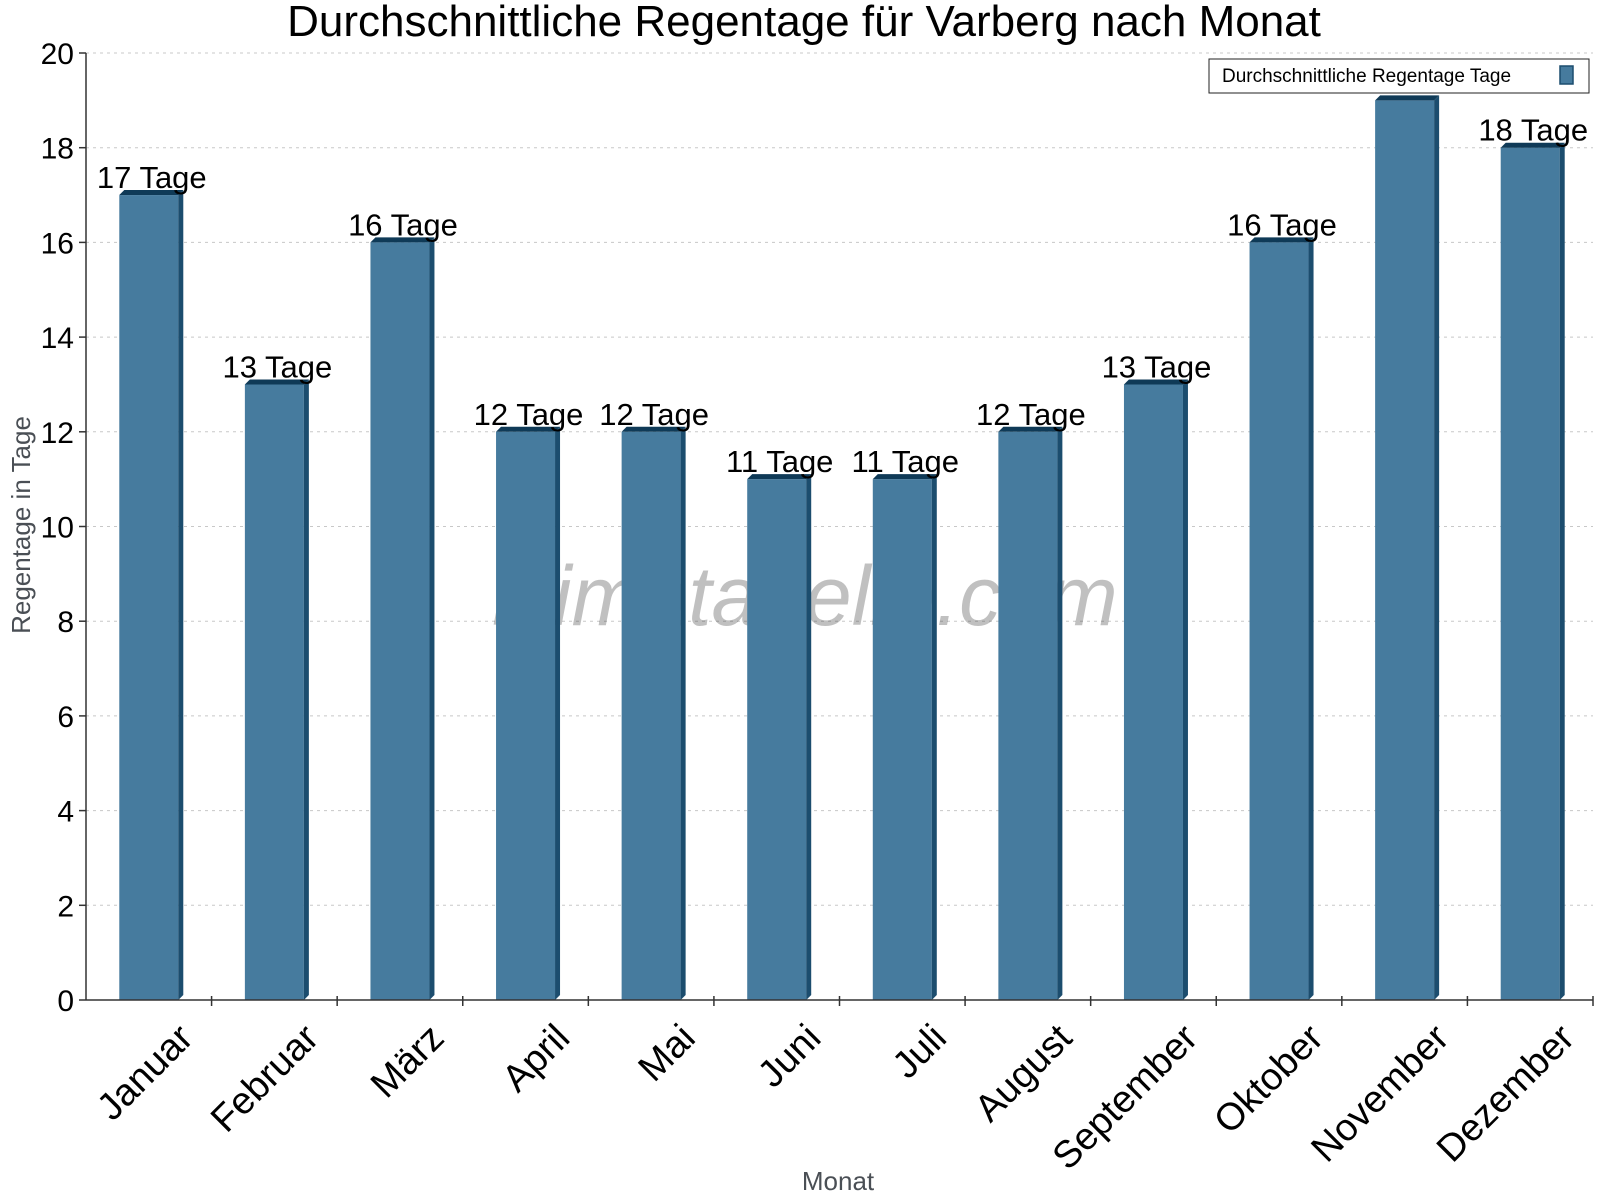 Image resolution: width=1600 pixels, height=1200 pixels. Describe the element at coordinates (57, 243) in the screenshot. I see `y-tick-label: 16` at that location.